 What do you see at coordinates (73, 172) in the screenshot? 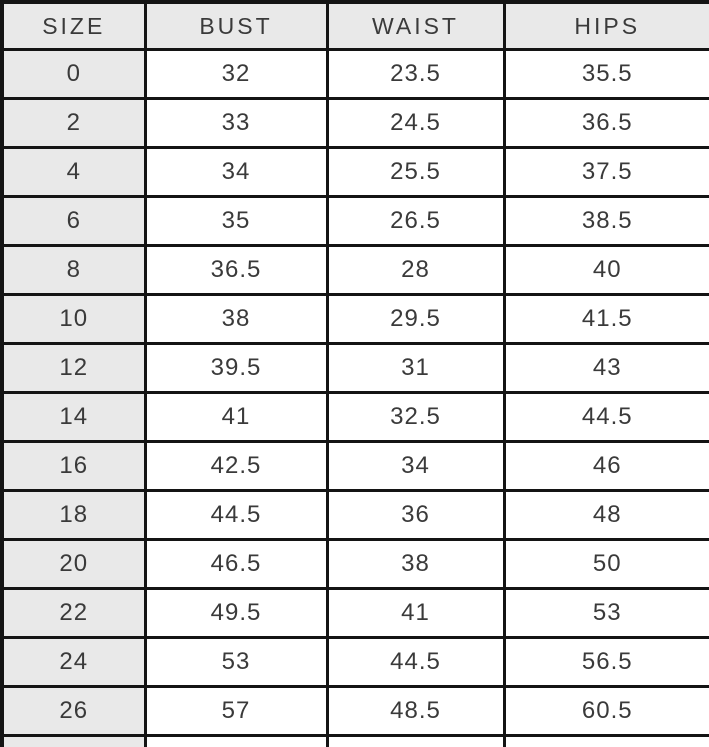
I see `size-cell: 4` at bounding box center [73, 172].